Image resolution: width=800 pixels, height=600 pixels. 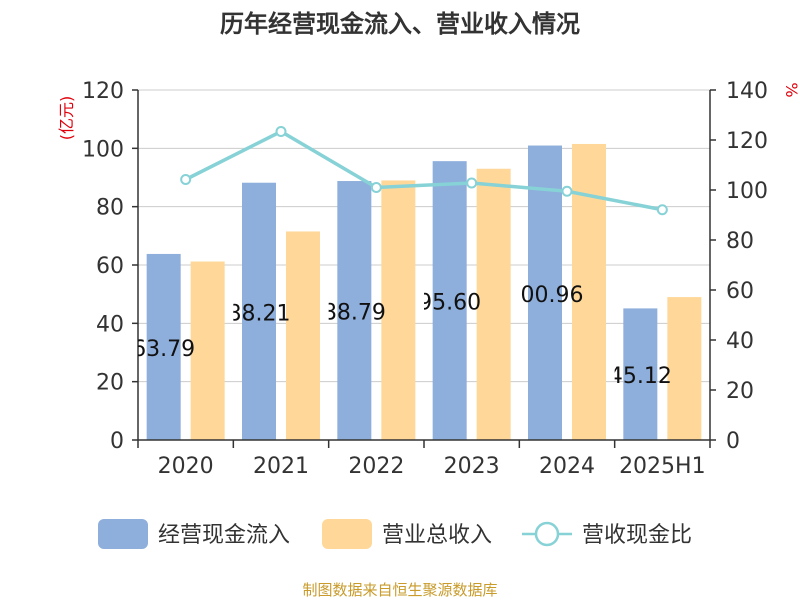 I want to click on right-tick-label: 100, so click(x=747, y=191).